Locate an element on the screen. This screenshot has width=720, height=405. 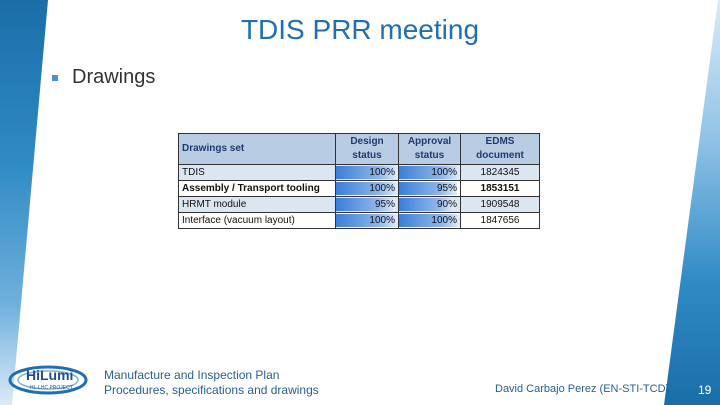
cell-approval-status: 95% is located at coordinates (429, 188).